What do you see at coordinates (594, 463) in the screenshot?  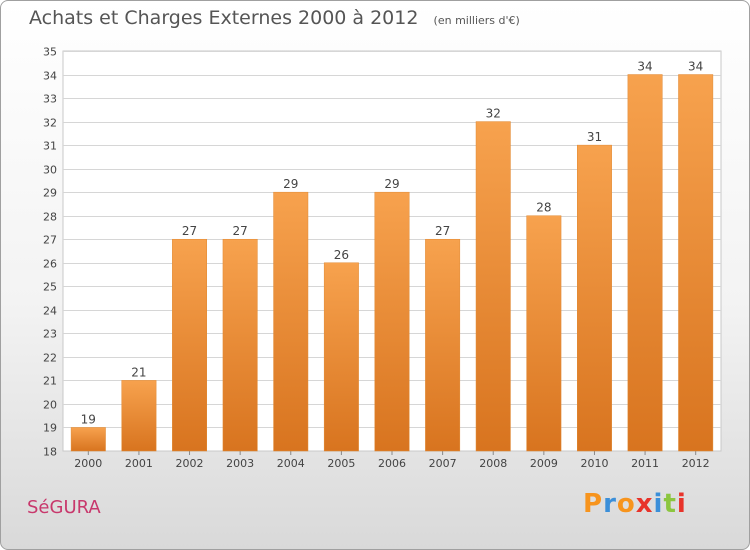 I see `x-tick-label: 2010` at bounding box center [594, 463].